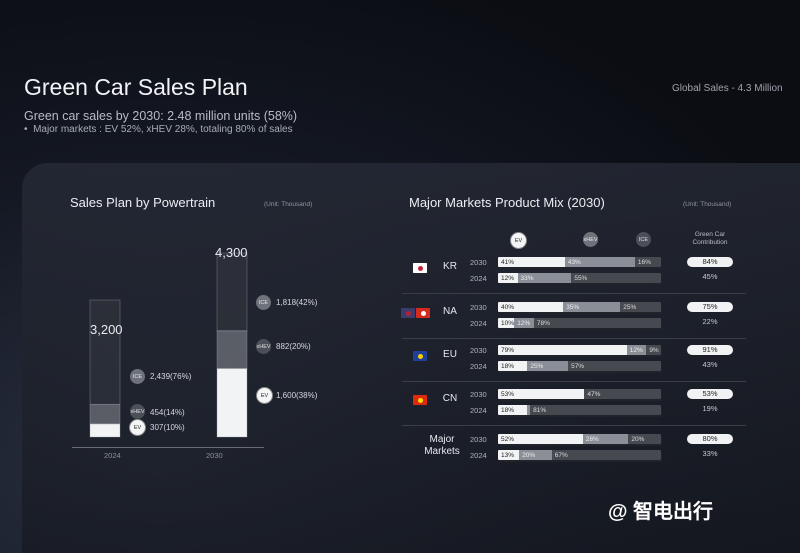 Image resolution: width=800 pixels, height=553 pixels. What do you see at coordinates (105, 430) in the screenshot?
I see `bar-ev-2024` at bounding box center [105, 430].